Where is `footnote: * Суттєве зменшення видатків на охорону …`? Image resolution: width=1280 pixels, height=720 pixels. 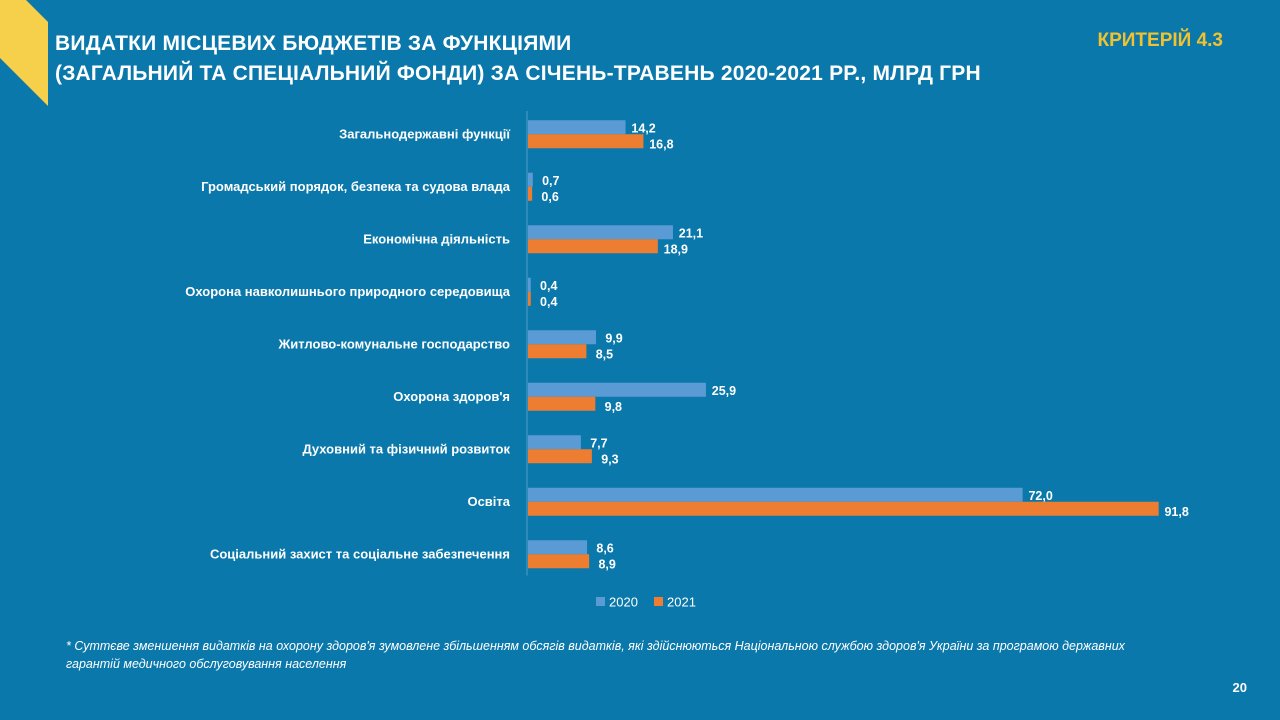 footnote: * Суттєве зменшення видатків на охорону … is located at coordinates (595, 655).